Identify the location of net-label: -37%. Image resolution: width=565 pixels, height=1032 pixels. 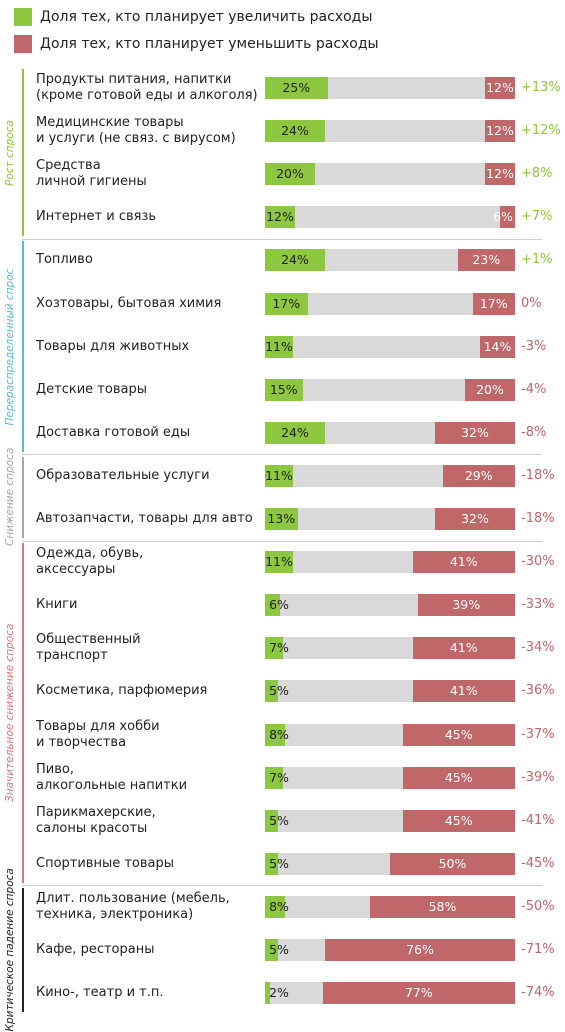
(538, 734).